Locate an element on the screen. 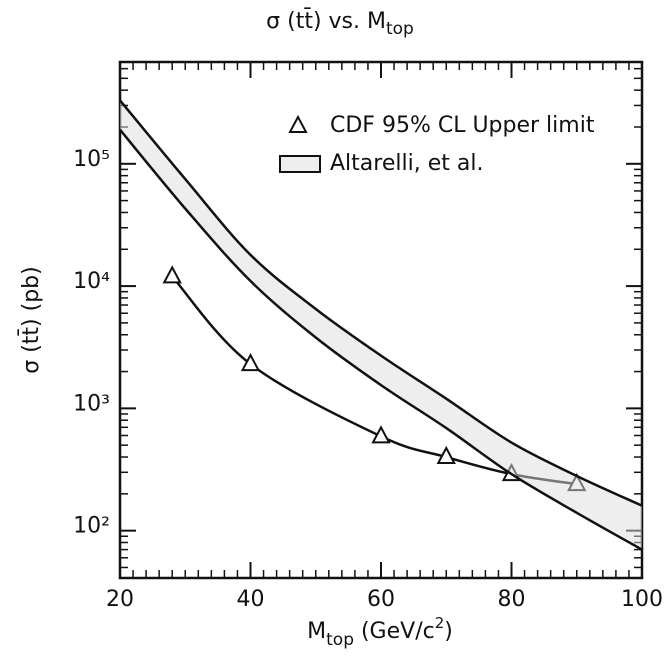 The height and width of the screenshot is (660, 671). chart-title: σ (tt̄) vs. Mtop is located at coordinates (340, 23).